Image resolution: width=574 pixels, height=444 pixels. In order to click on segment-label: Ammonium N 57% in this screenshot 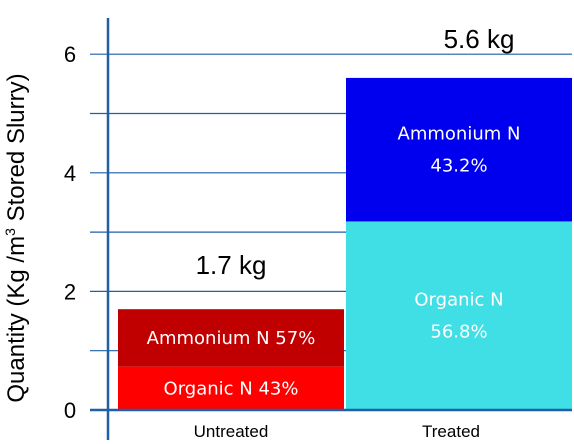, I will do `click(231, 338)`.